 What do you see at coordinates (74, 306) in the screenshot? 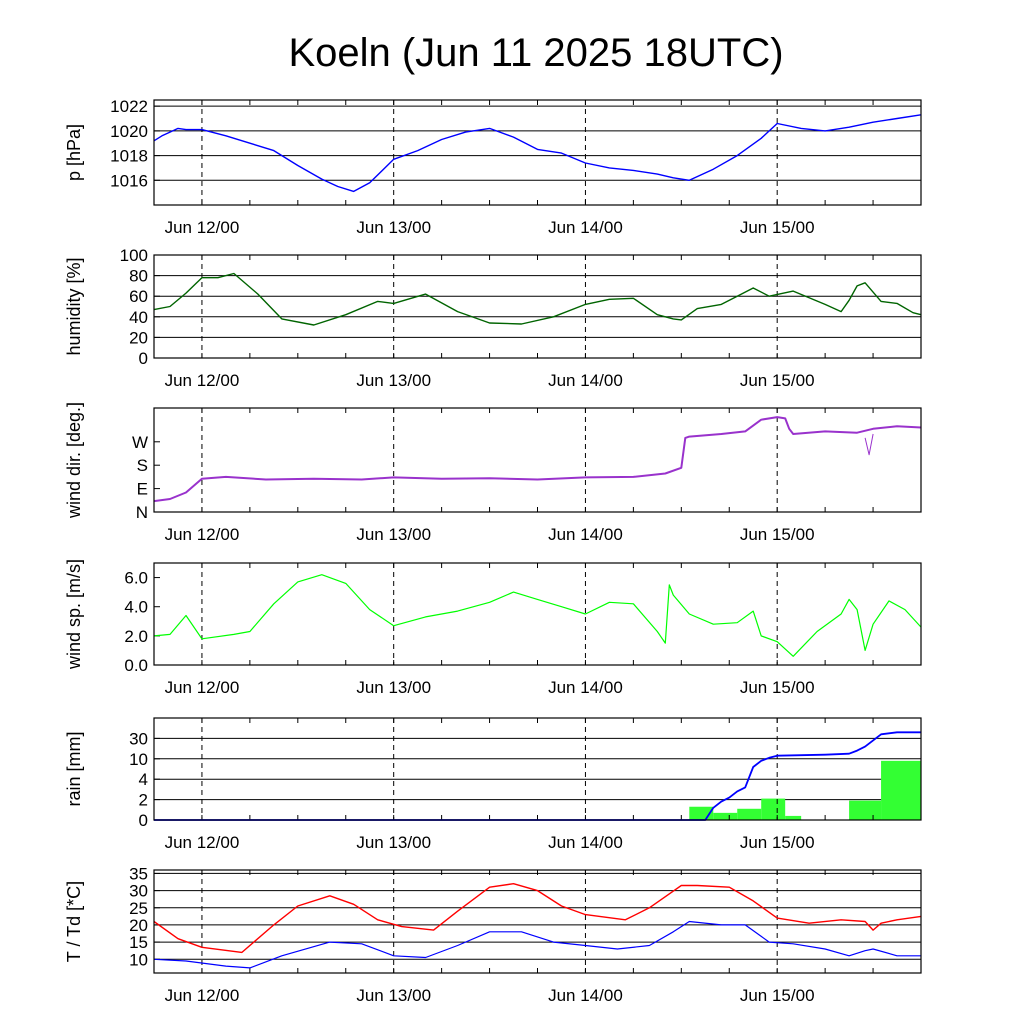
I see `y-axis-label: humidity [%]` at bounding box center [74, 306].